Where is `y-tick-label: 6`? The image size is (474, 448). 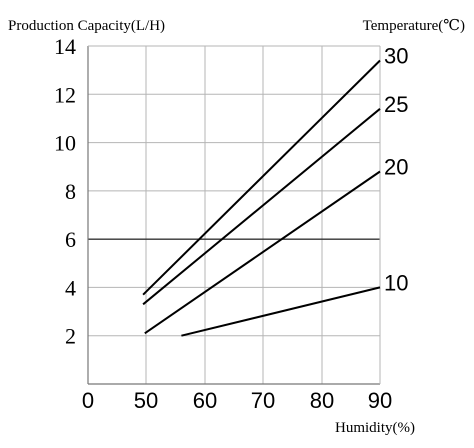
y-tick-label: 6 is located at coordinates (70, 239).